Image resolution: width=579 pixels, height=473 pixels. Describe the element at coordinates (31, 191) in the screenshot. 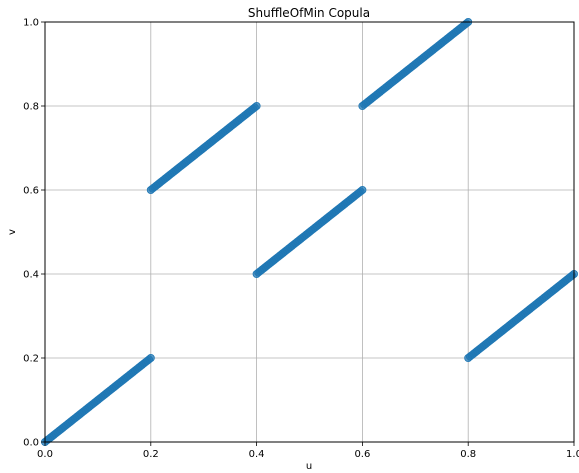

I see `y-tick-label: 0.6` at that location.